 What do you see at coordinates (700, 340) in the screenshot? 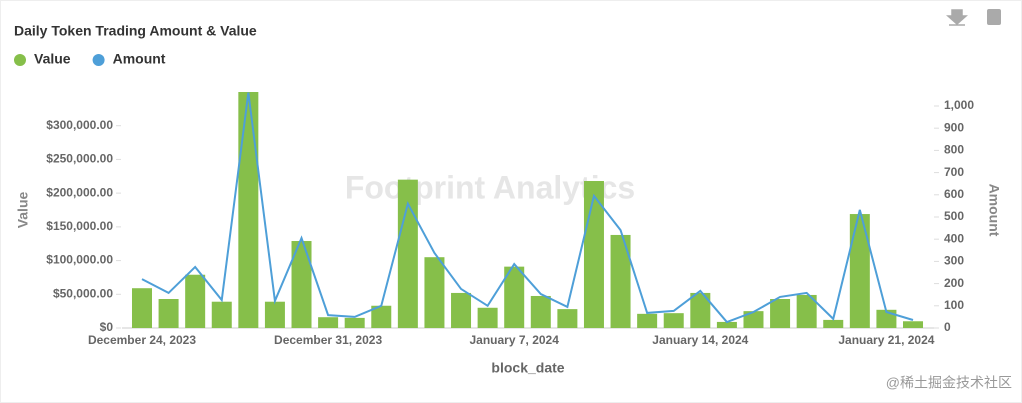
I see `x-tick-label: January 14, 2024` at bounding box center [700, 340].